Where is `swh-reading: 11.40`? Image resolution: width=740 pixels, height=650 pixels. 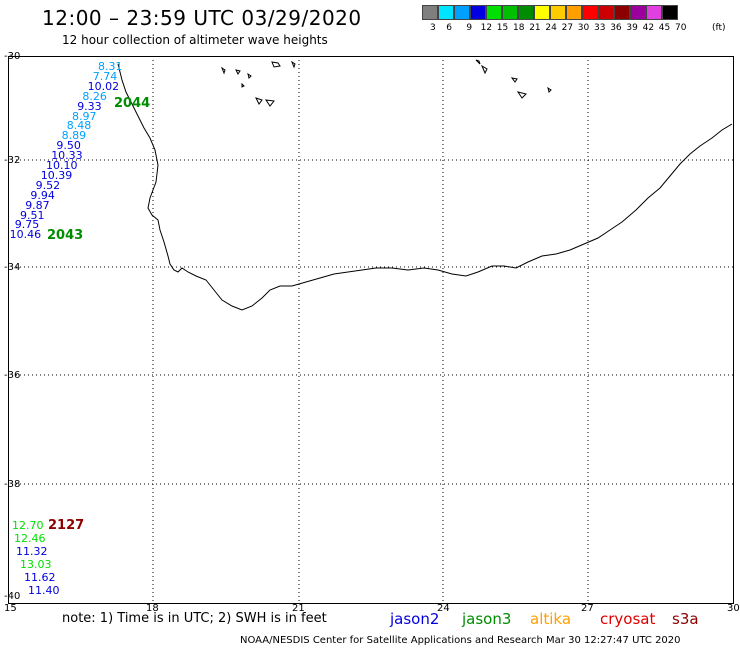
swh-reading: 11.40 is located at coordinates (44, 590).